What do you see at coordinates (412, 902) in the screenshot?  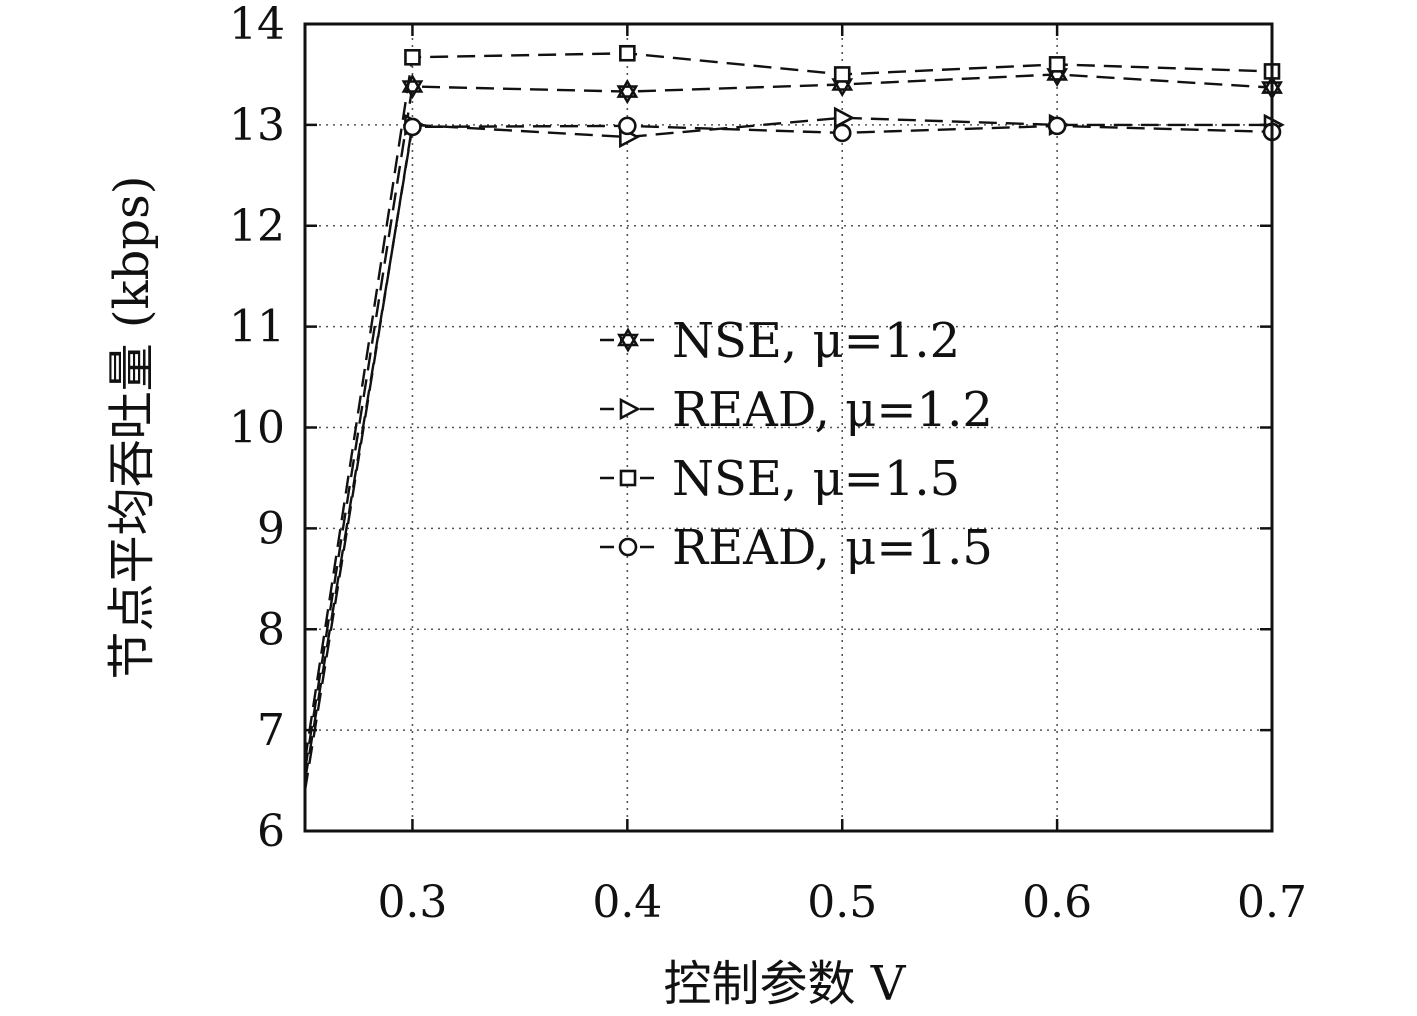 I see `x-tick-label: 0.3` at bounding box center [412, 902].